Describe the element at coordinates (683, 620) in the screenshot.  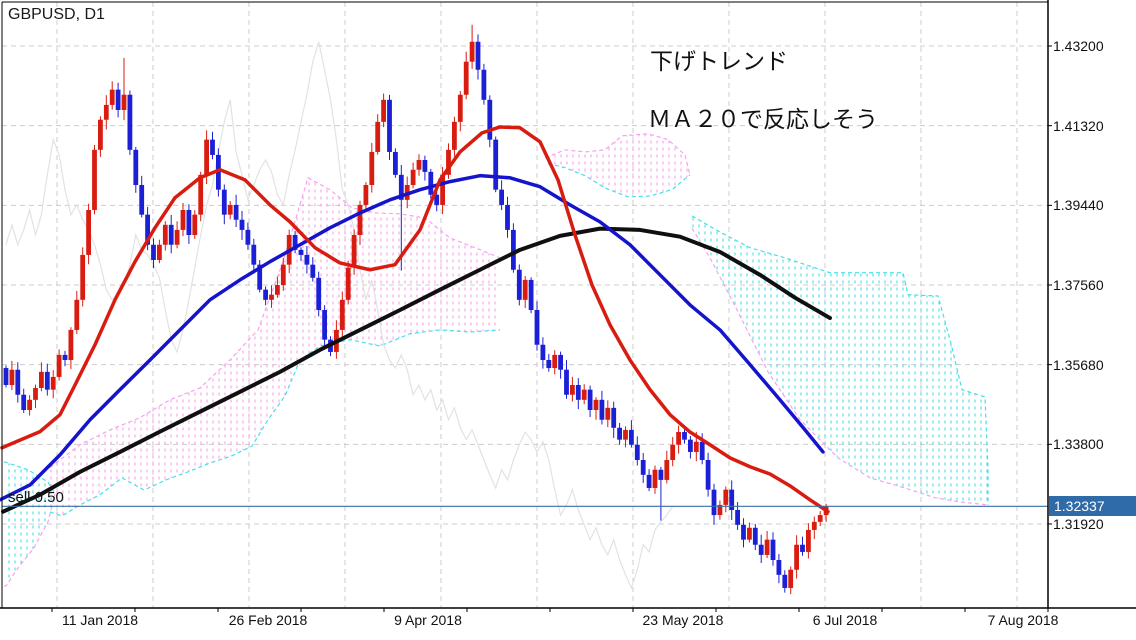
I see `date-axis-label: 23 May 2018` at that location.